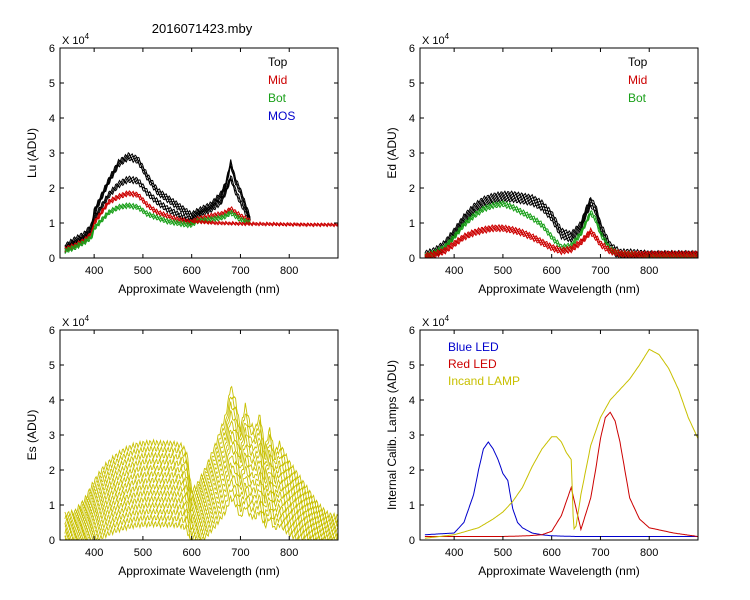  What do you see at coordinates (202, 28) in the screenshot?
I see `page-title: 2016071423.mby` at bounding box center [202, 28].